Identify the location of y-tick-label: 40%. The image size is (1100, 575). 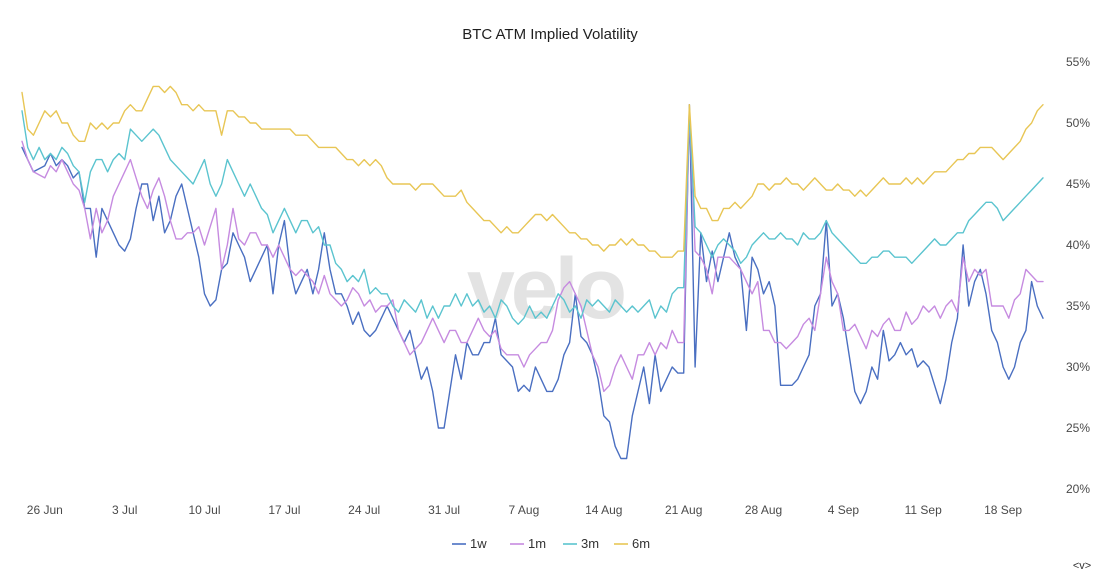
(1078, 245).